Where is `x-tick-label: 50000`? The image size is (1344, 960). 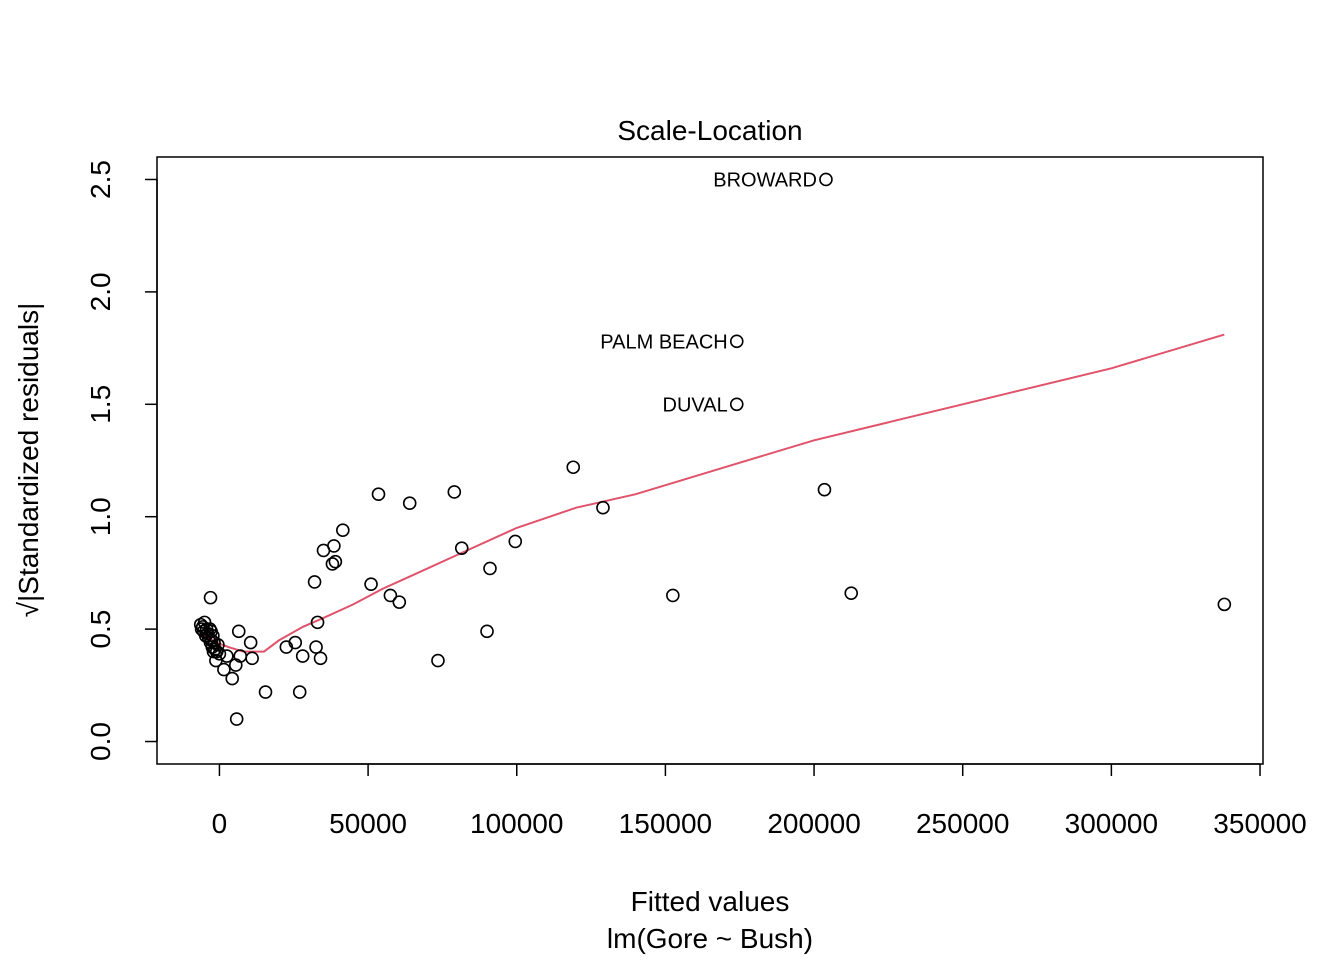
x-tick-label: 50000 is located at coordinates (368, 823).